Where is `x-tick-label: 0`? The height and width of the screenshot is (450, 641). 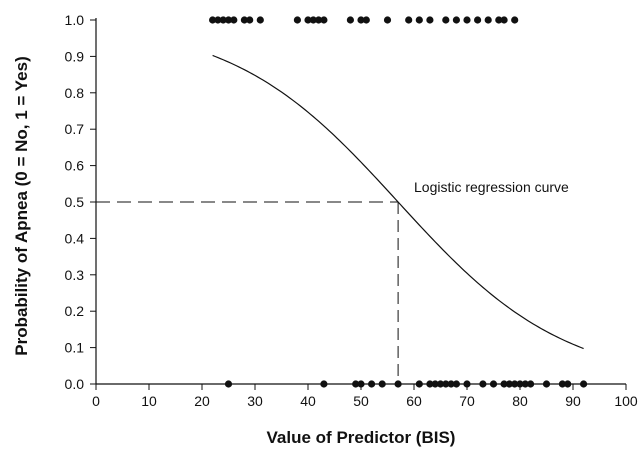
x-tick-label: 0 is located at coordinates (96, 401).